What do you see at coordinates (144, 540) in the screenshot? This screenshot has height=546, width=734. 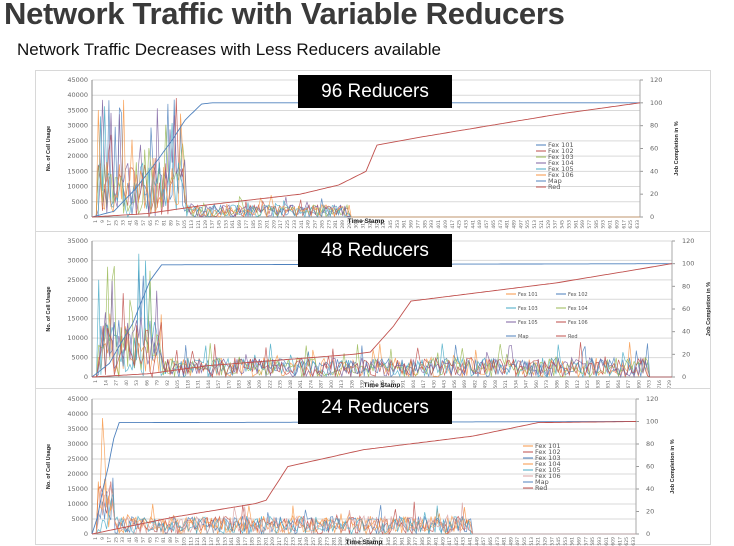 I see `x-tick-label: 57` at bounding box center [144, 540].